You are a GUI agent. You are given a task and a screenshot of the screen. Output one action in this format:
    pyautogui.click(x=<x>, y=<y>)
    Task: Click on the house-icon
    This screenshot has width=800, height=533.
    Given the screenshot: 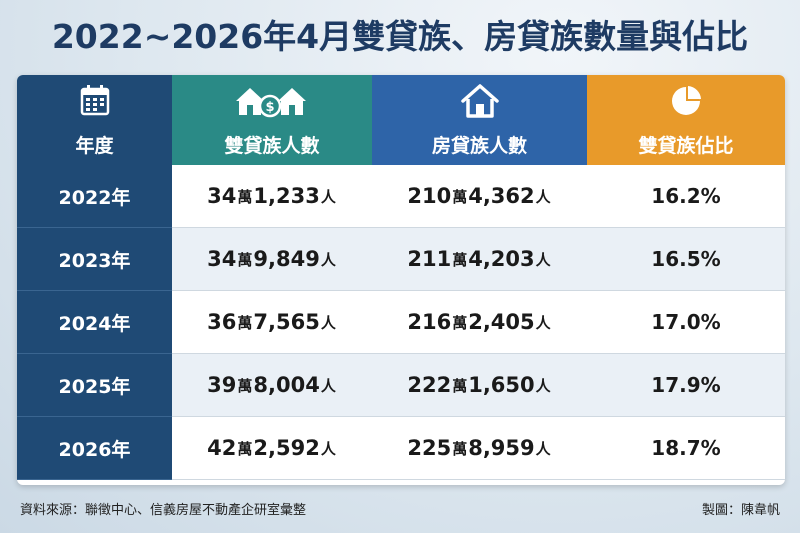 What is the action you would take?
    pyautogui.click(x=479, y=101)
    